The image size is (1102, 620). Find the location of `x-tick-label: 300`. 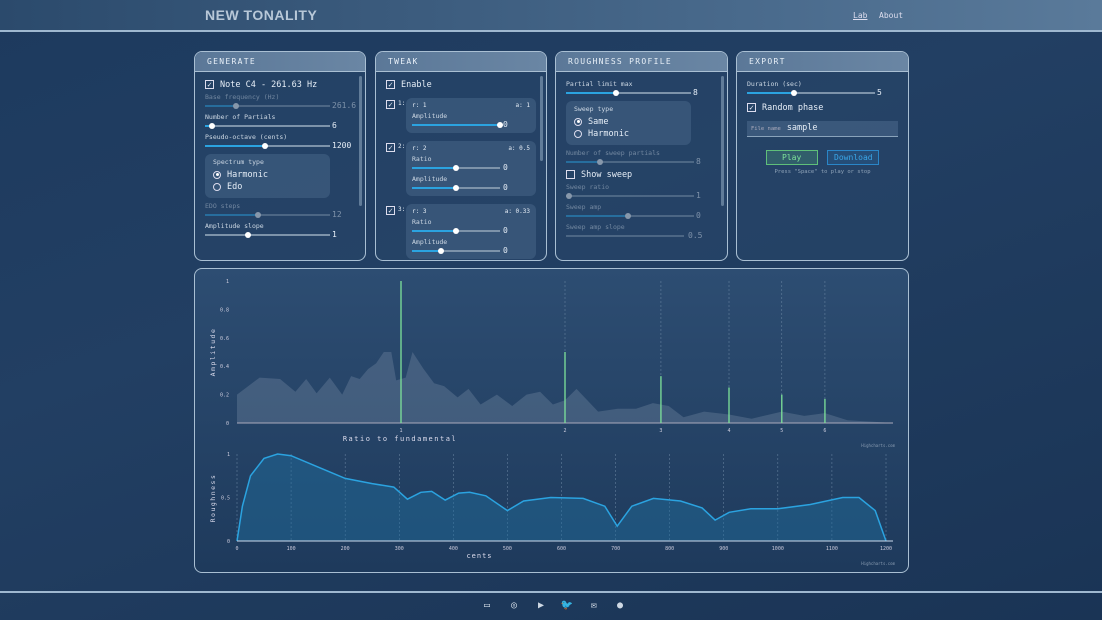

x-tick-label: 300 is located at coordinates (399, 549).